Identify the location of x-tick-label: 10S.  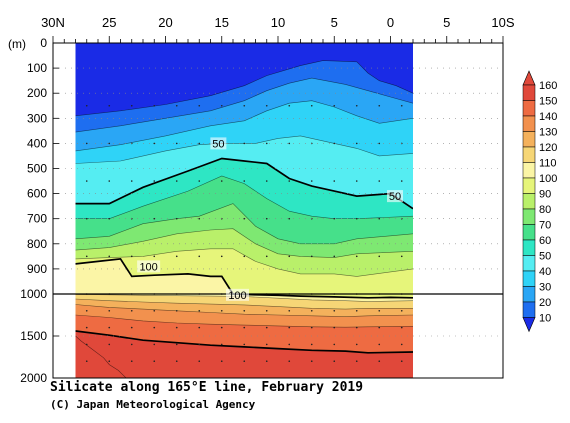
(502, 22).